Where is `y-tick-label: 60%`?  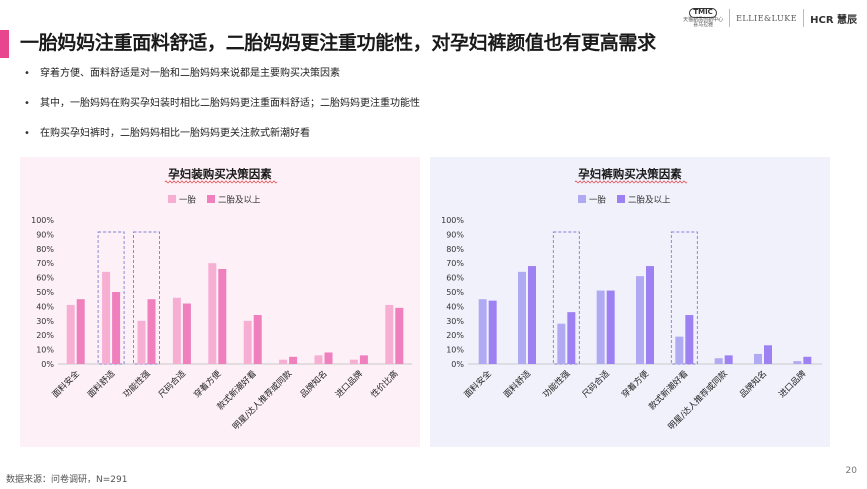
y-tick-label: 60% is located at coordinates (45, 278).